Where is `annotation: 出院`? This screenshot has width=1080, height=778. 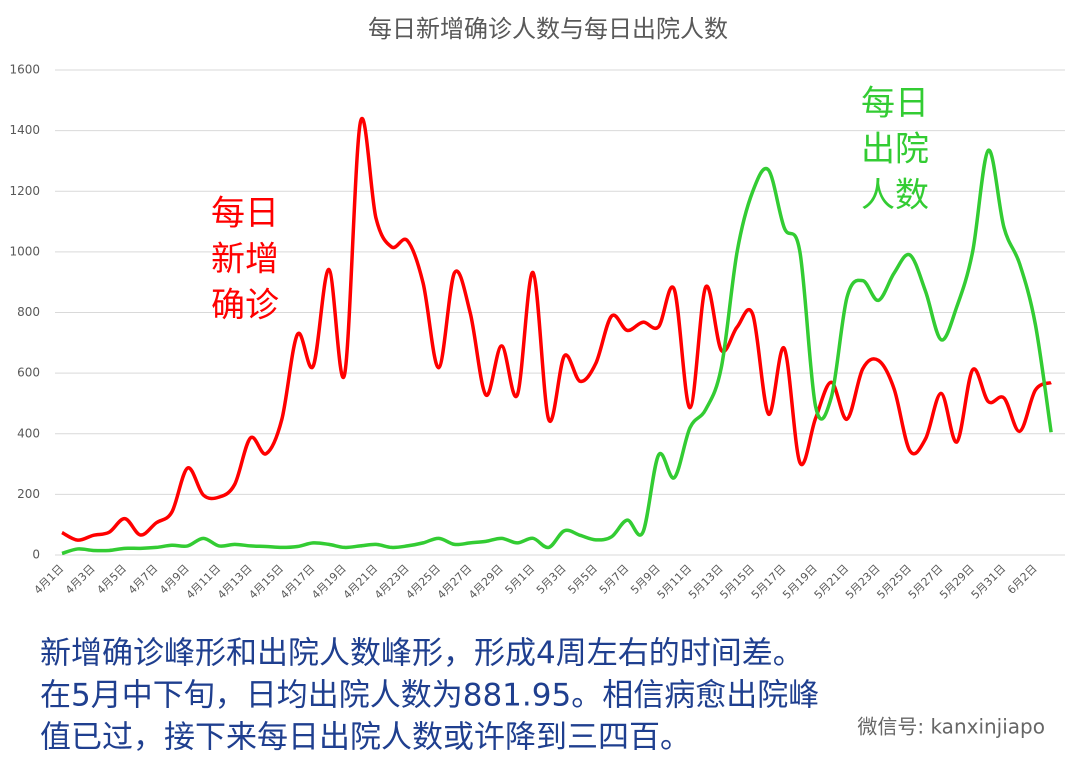 annotation: 出院 is located at coordinates (895, 150).